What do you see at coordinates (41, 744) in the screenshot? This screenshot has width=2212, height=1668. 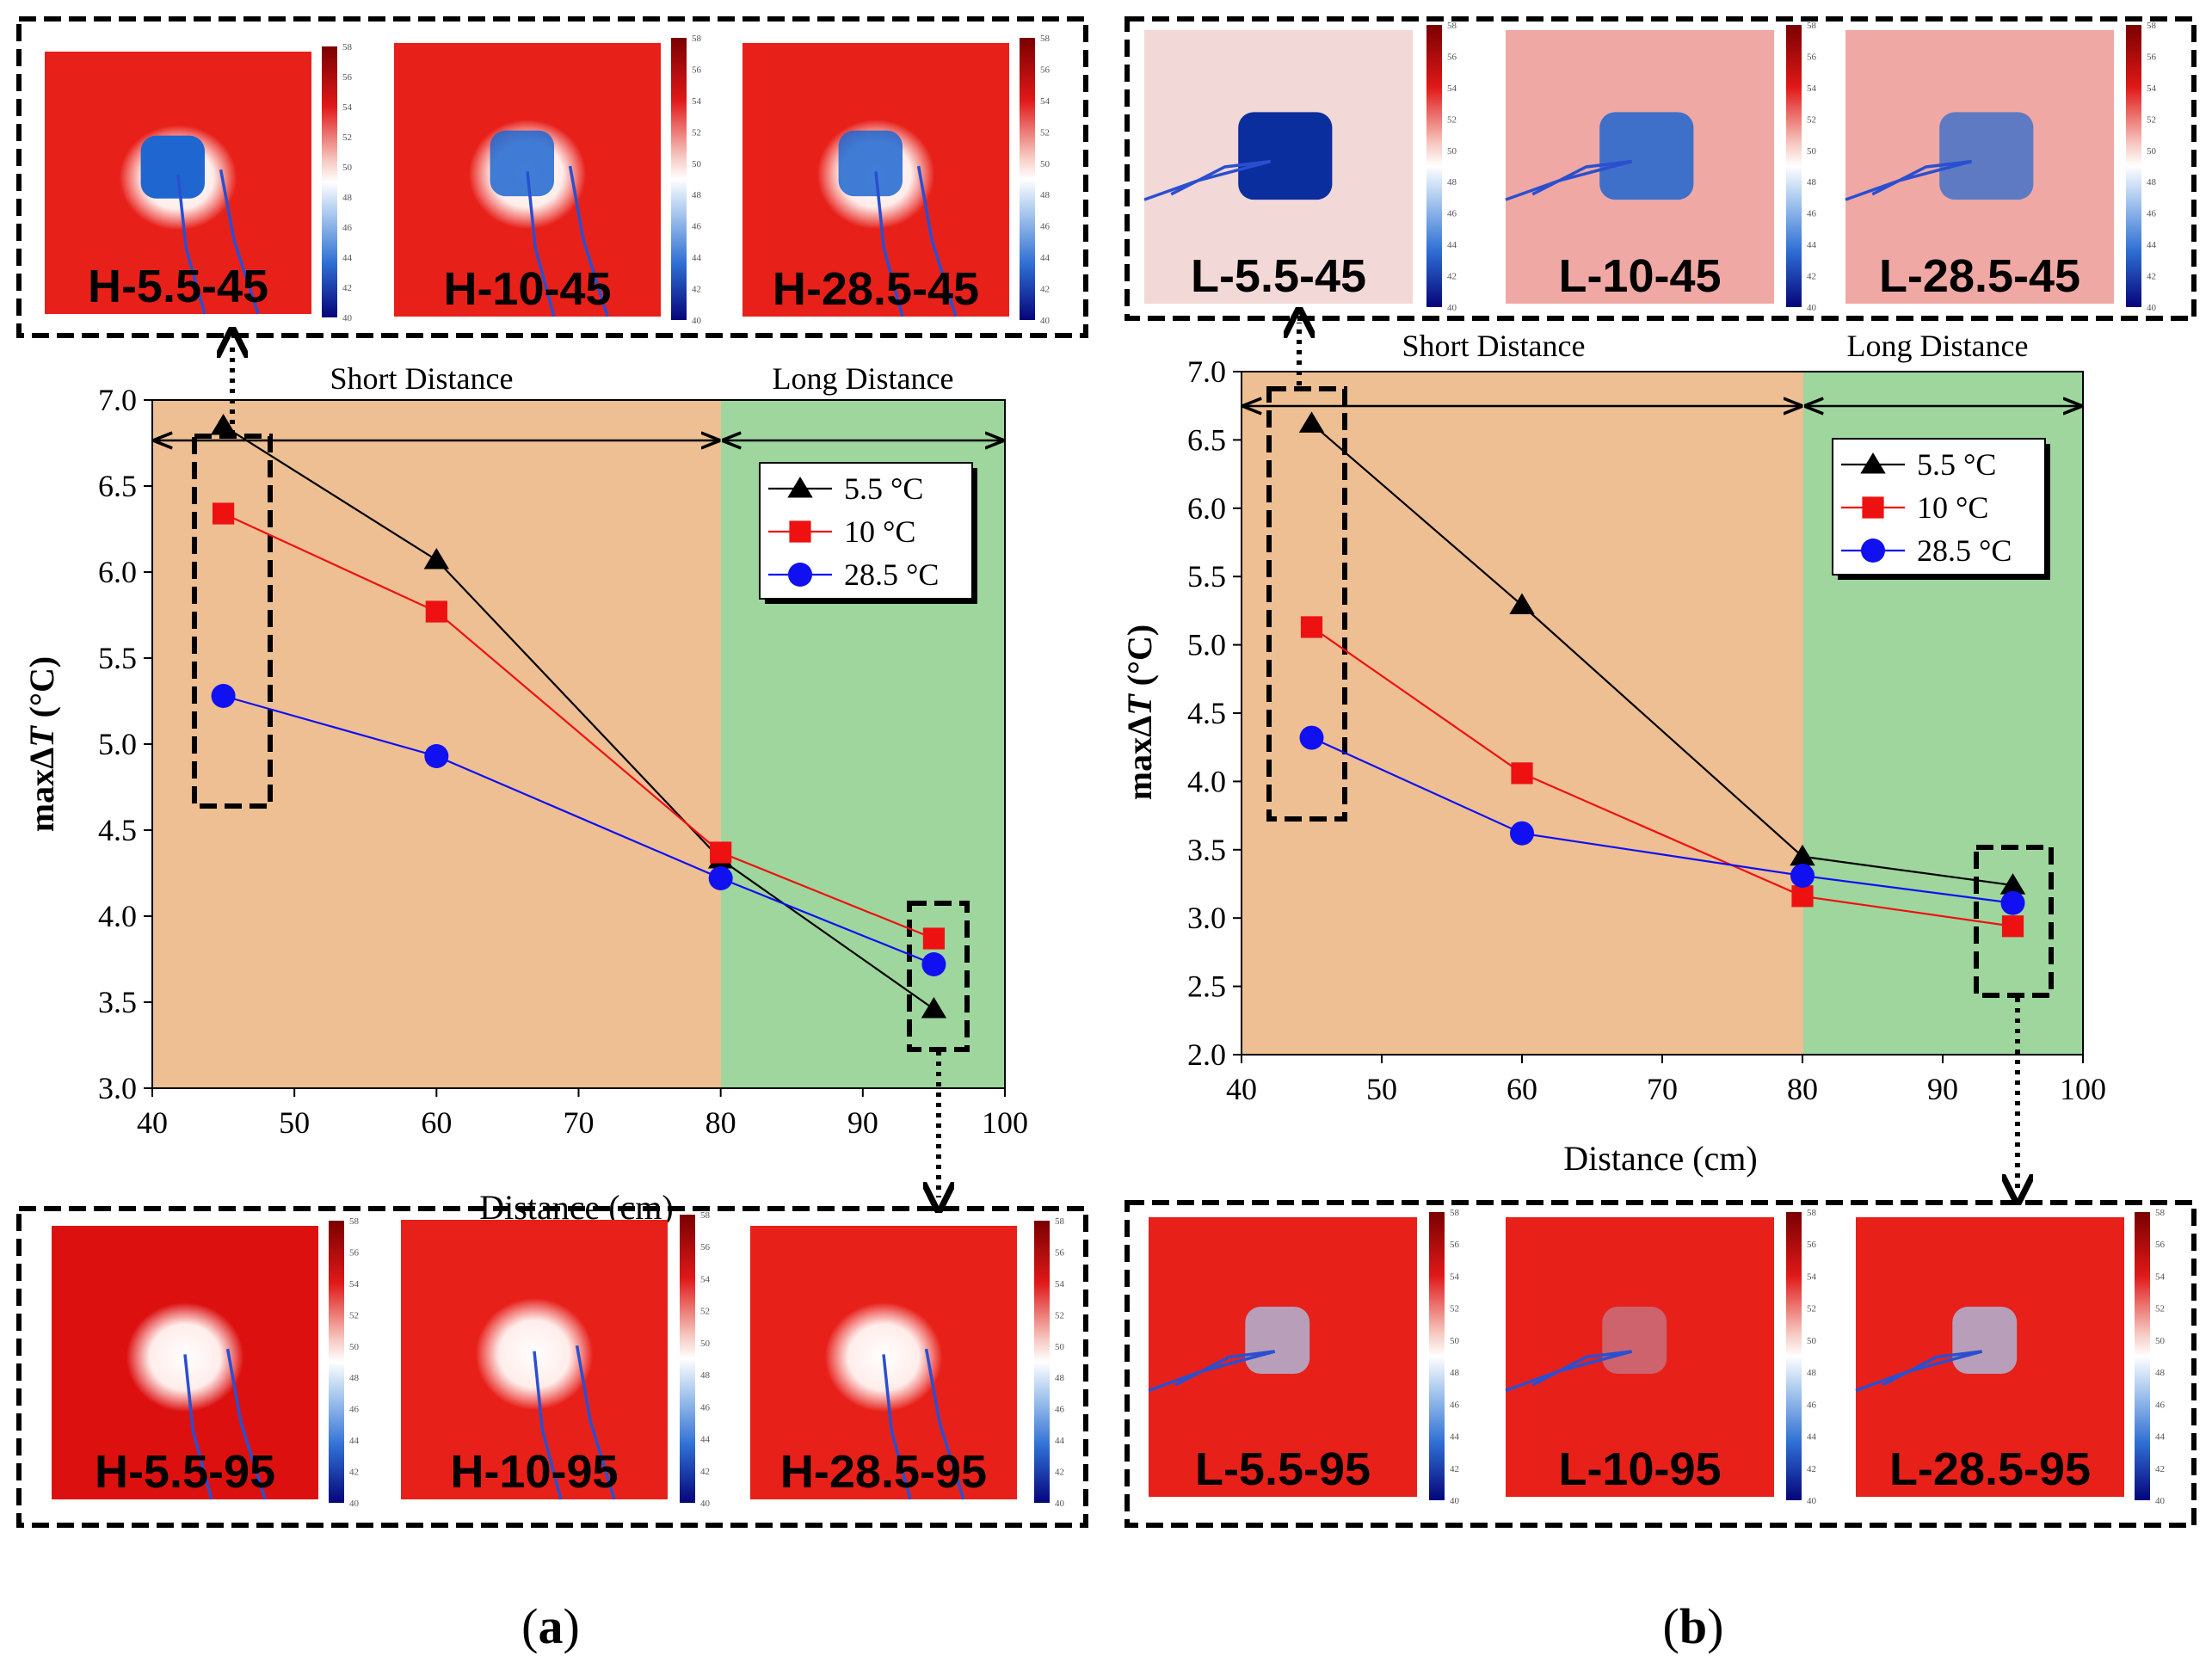 I see `y-axis-label: maxΔT (°C)` at bounding box center [41, 744].